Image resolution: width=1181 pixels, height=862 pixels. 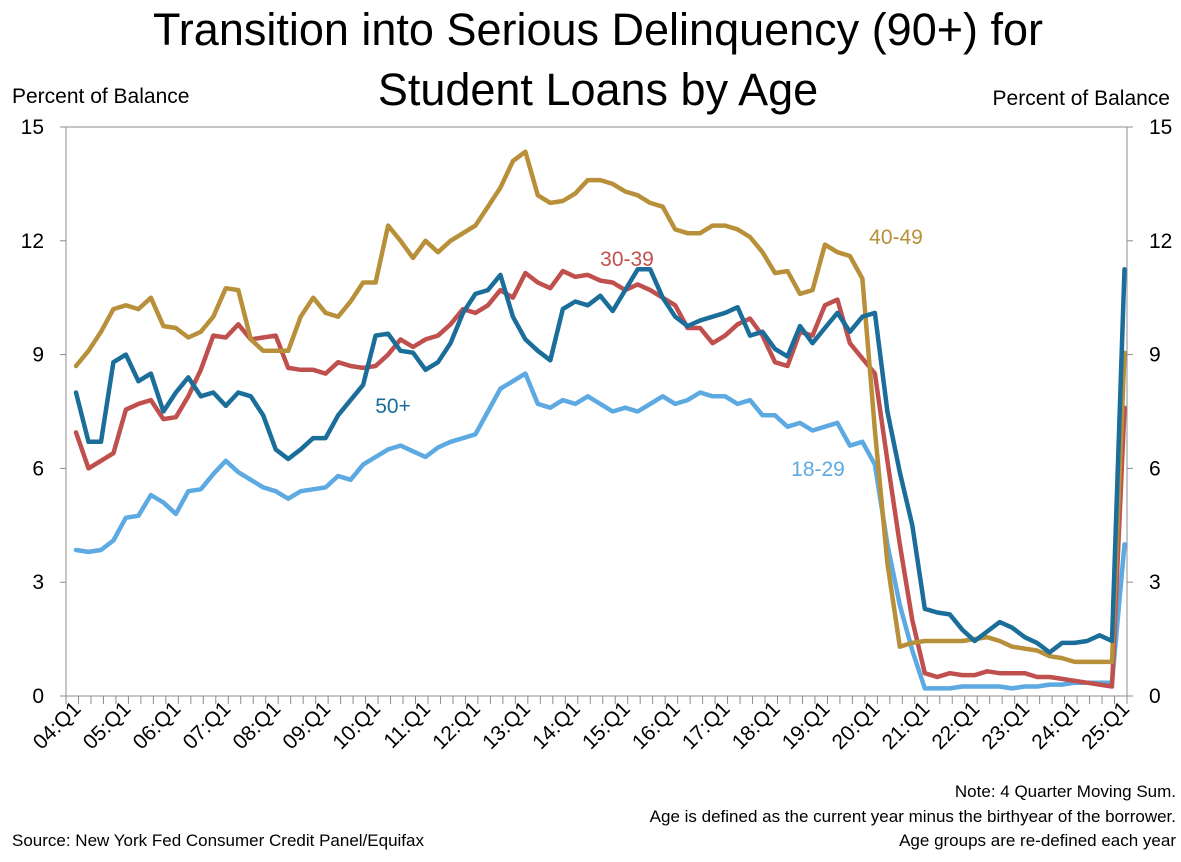 I want to click on chart-title-line2: Student Loans by Age, so click(x=598, y=89).